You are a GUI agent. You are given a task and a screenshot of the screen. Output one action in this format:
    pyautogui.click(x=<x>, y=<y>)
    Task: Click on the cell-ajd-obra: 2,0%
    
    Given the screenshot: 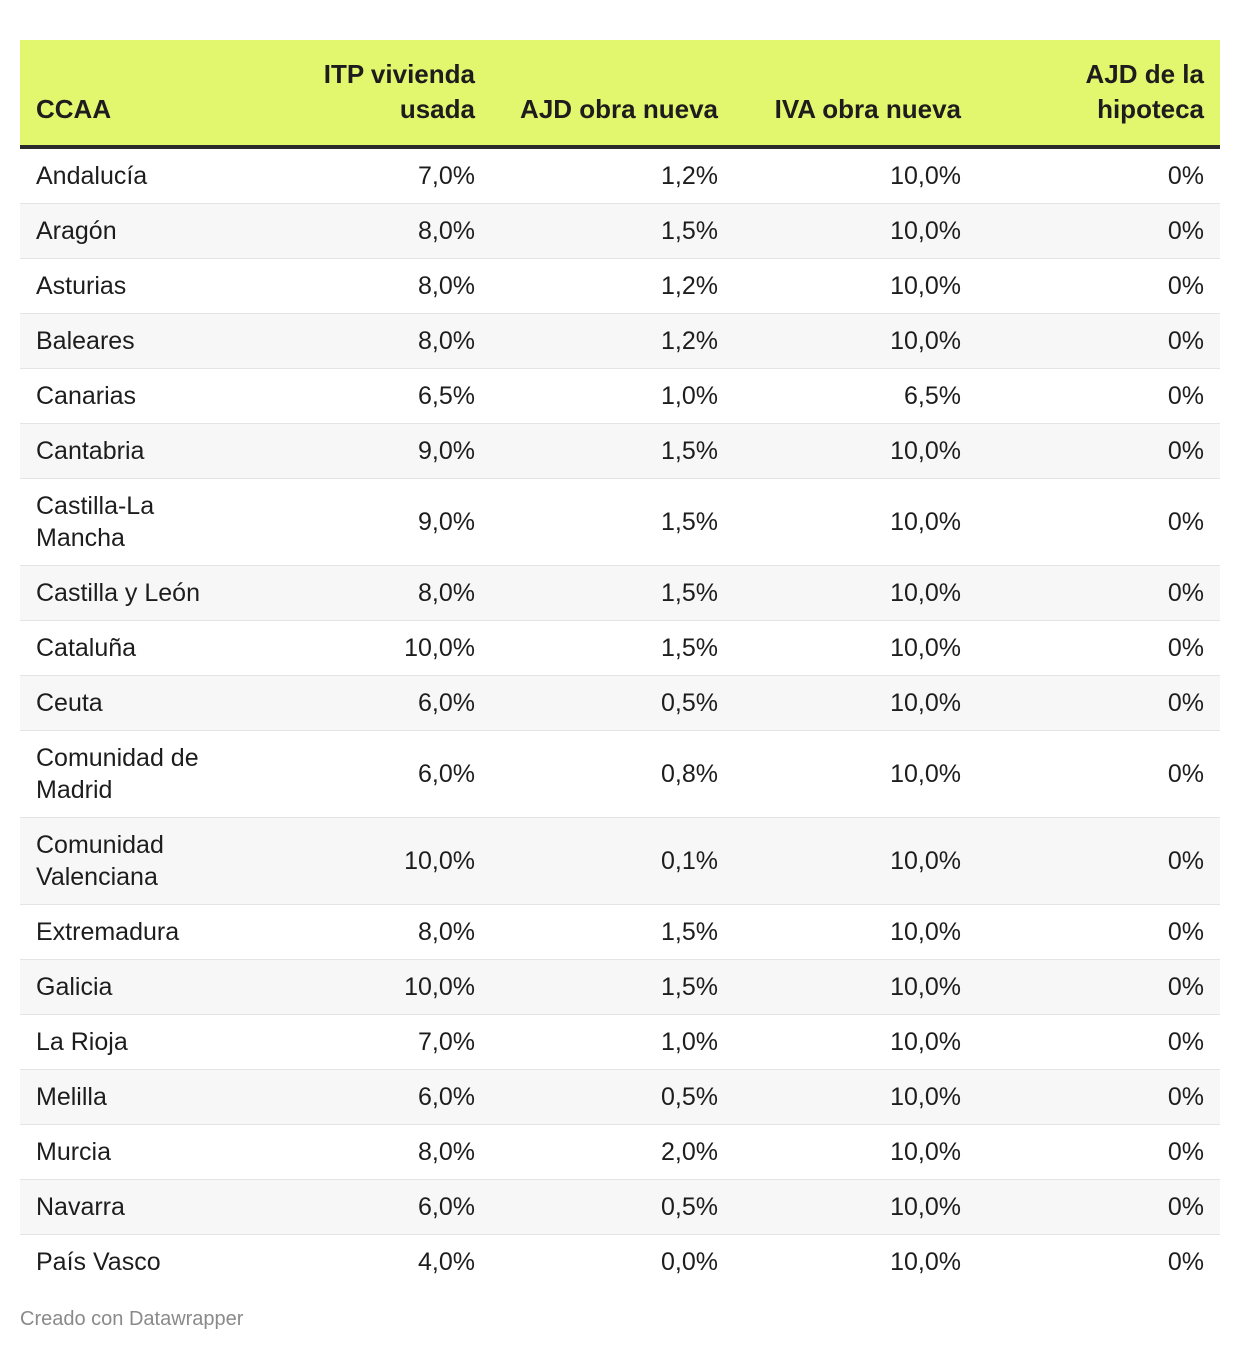 What is the action you would take?
    pyautogui.click(x=612, y=1152)
    